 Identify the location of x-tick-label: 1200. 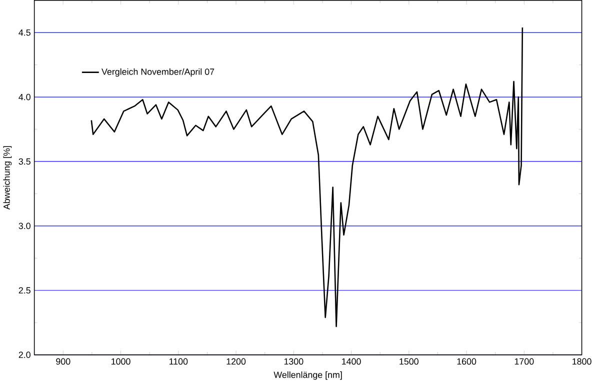
(236, 361).